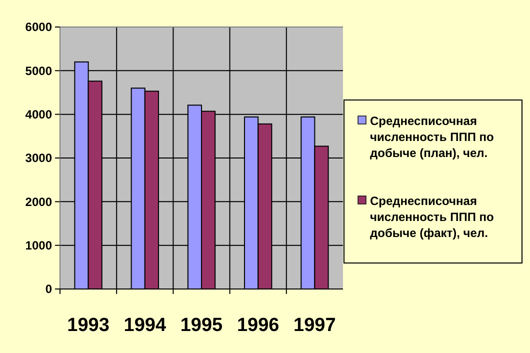  Describe the element at coordinates (315, 325) in the screenshot. I see `x-tick-label: 1997` at that location.